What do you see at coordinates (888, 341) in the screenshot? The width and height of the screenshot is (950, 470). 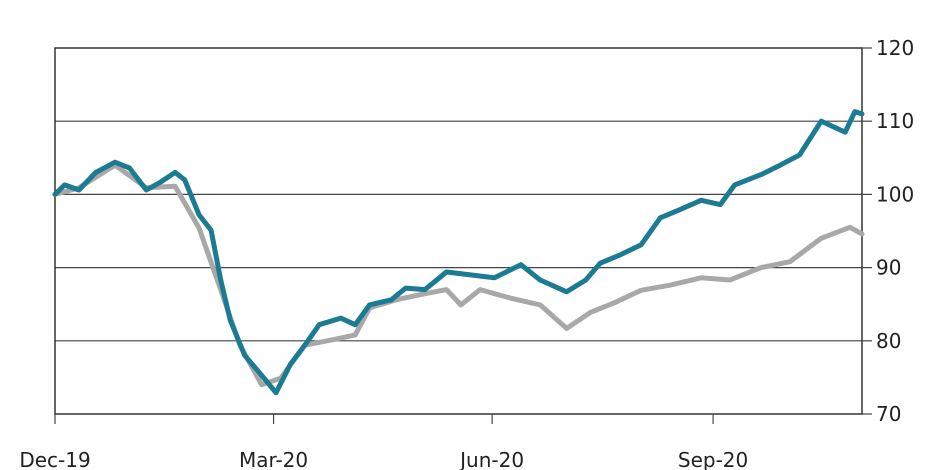 I see `y-tick-label: 80` at bounding box center [888, 341].